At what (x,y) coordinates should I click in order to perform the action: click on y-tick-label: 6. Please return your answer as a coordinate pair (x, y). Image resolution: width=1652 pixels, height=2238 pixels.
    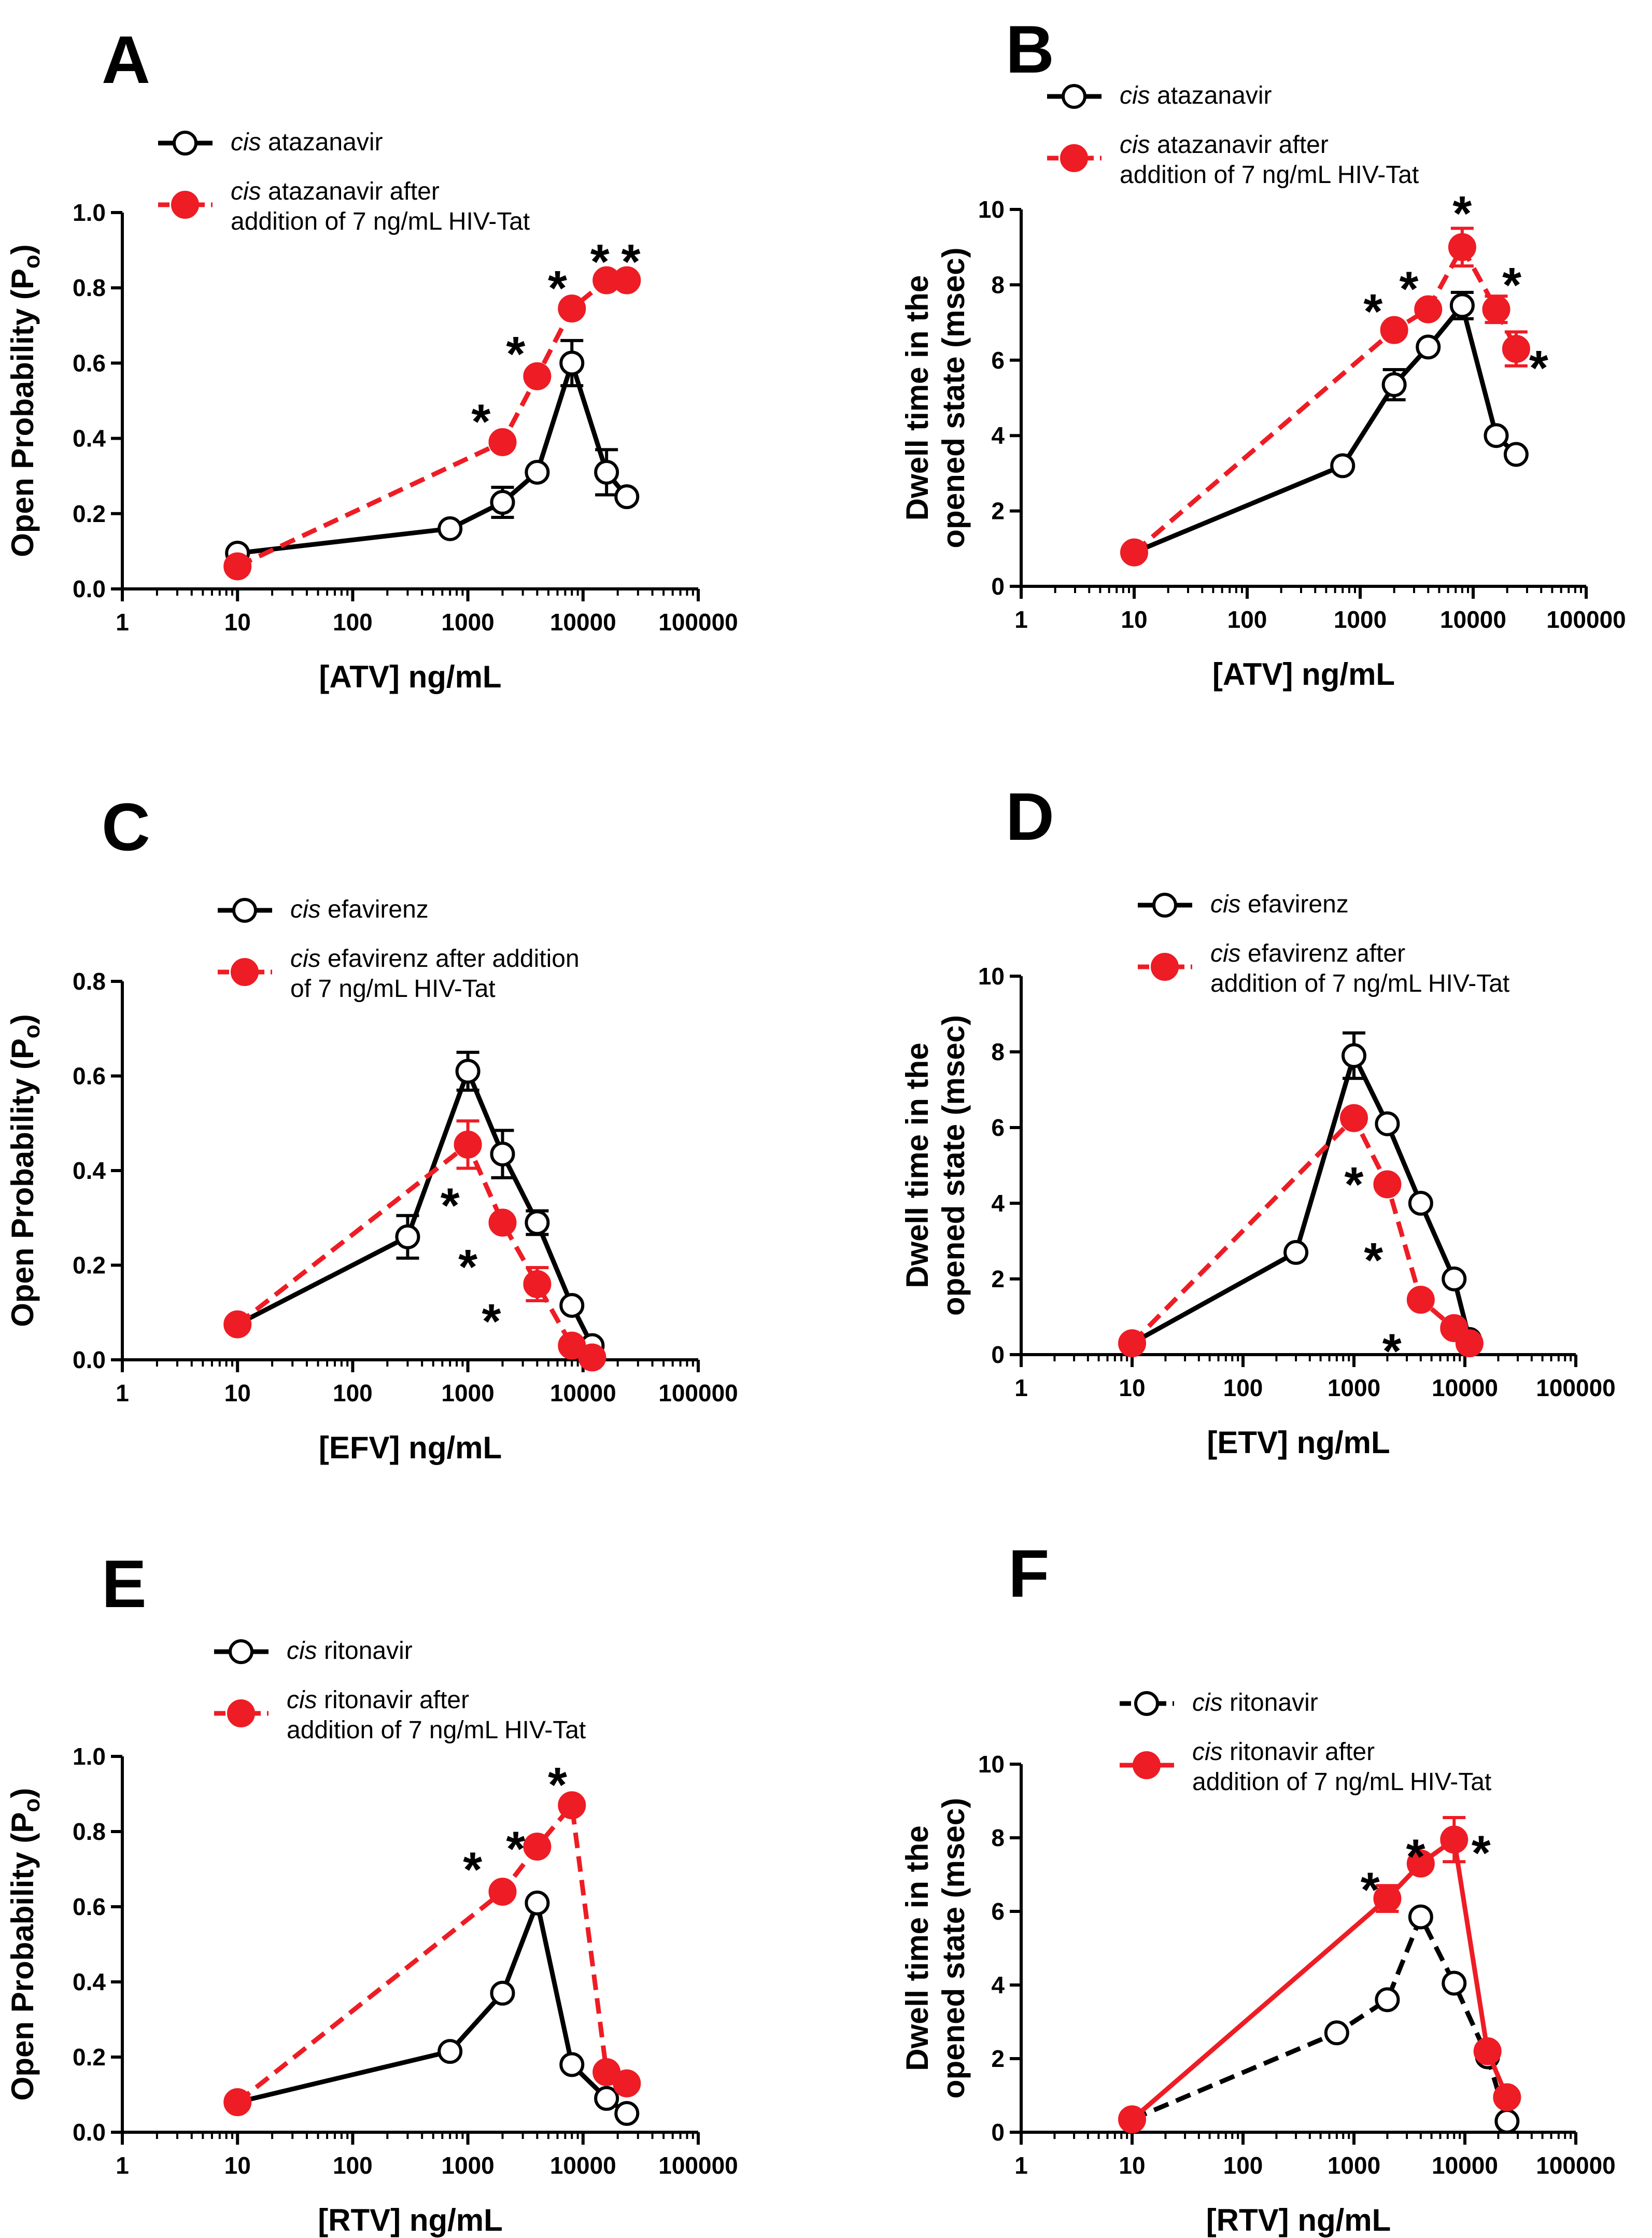
    Looking at the image, I should click on (998, 1127).